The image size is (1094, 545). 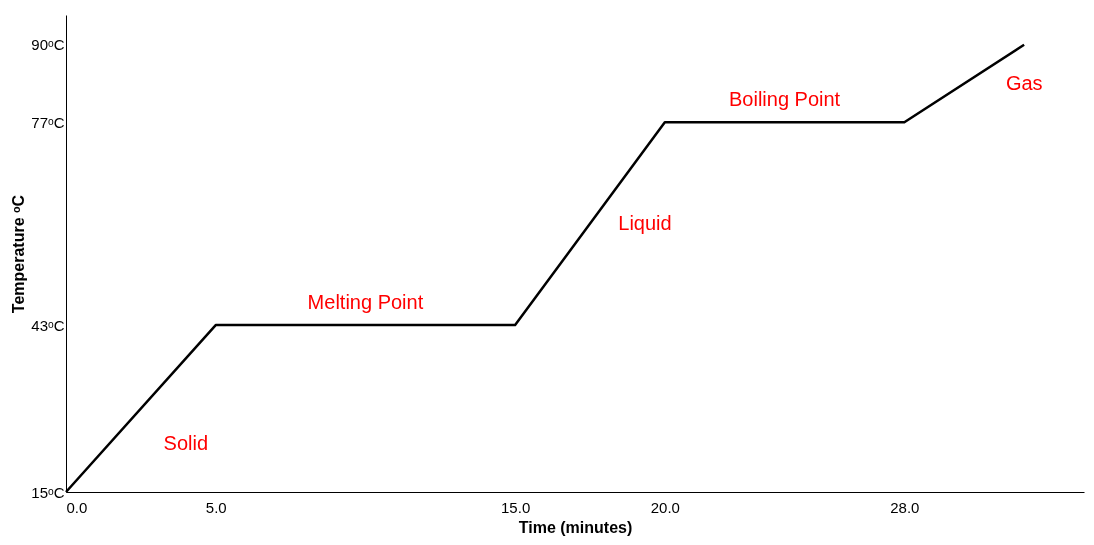 What do you see at coordinates (48, 325) in the screenshot?
I see `y-tick-label: 43ᵒC` at bounding box center [48, 325].